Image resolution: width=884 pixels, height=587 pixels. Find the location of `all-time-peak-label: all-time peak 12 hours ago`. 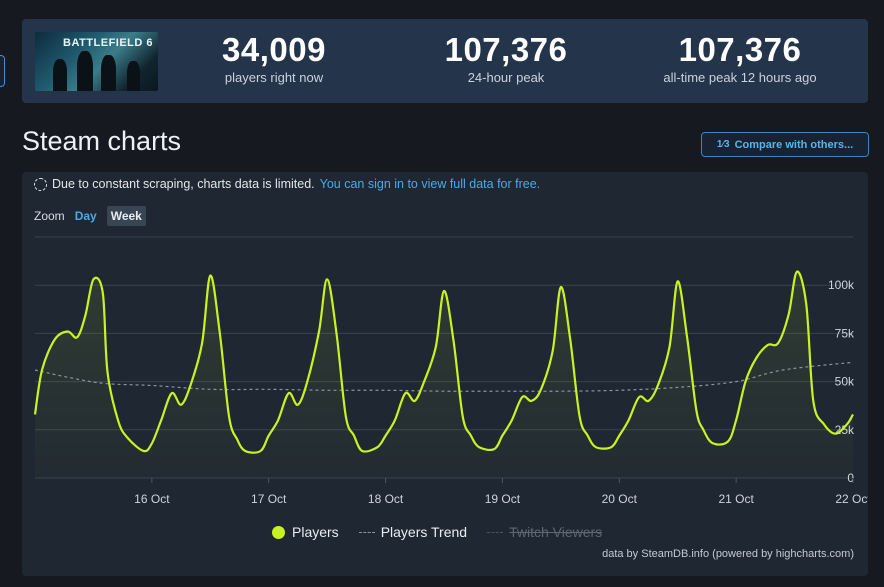

all-time-peak-label: all-time peak 12 hours ago is located at coordinates (740, 77).